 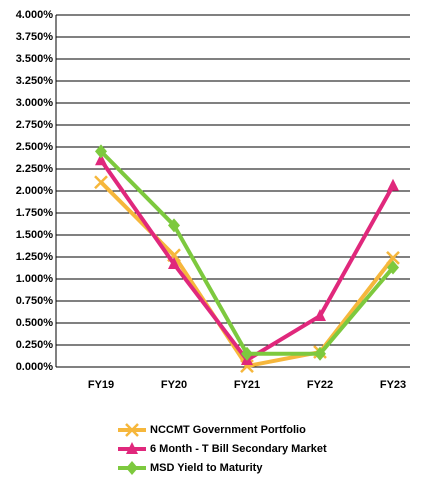 What do you see at coordinates (35, 367) in the screenshot?
I see `y-tick-label: 0.000%` at bounding box center [35, 367].